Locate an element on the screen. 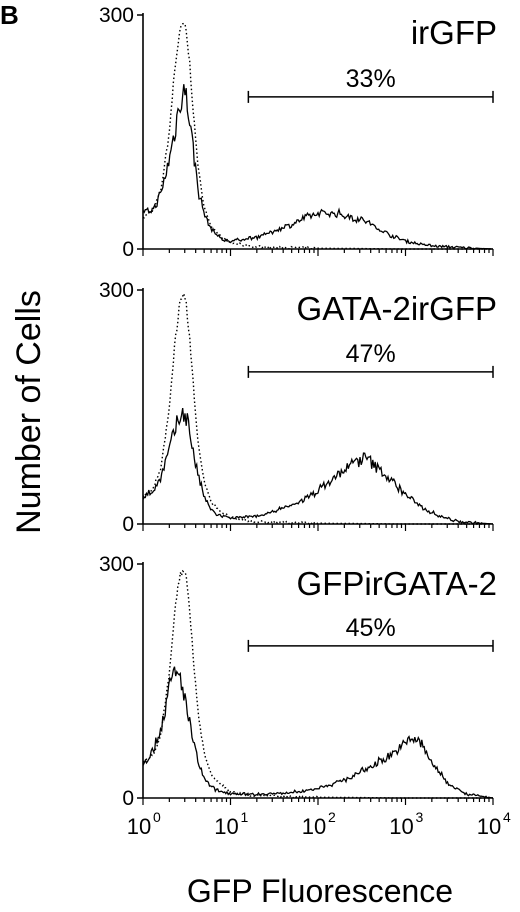 This screenshot has width=520, height=912. gate-percent-label: 47% is located at coordinates (371, 354).